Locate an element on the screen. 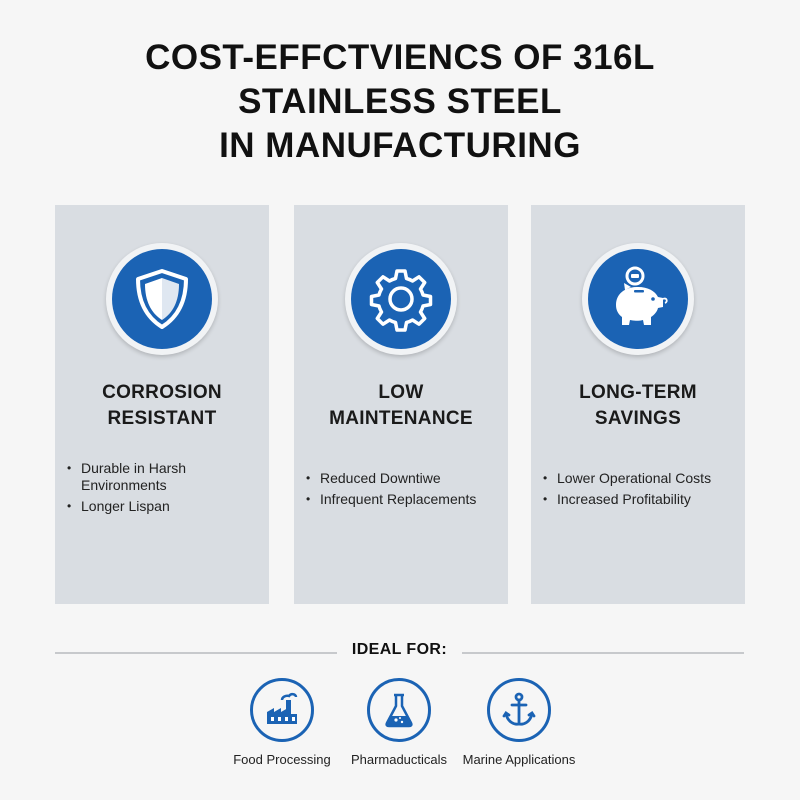  card-heading: LOW MAINTENANCE is located at coordinates (401, 406).